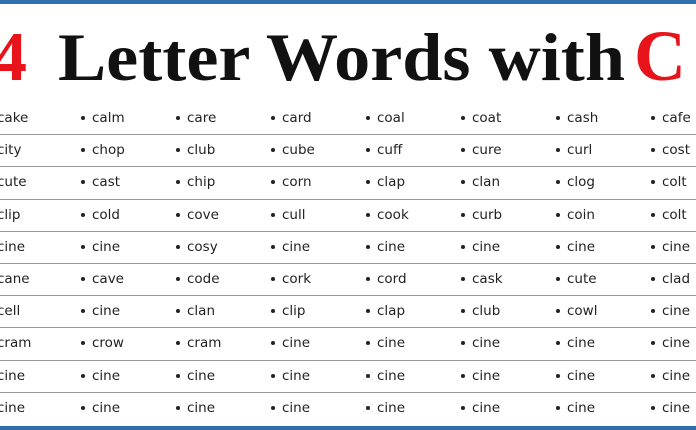  I want to click on title-text: Letter Words with, so click(341, 57).